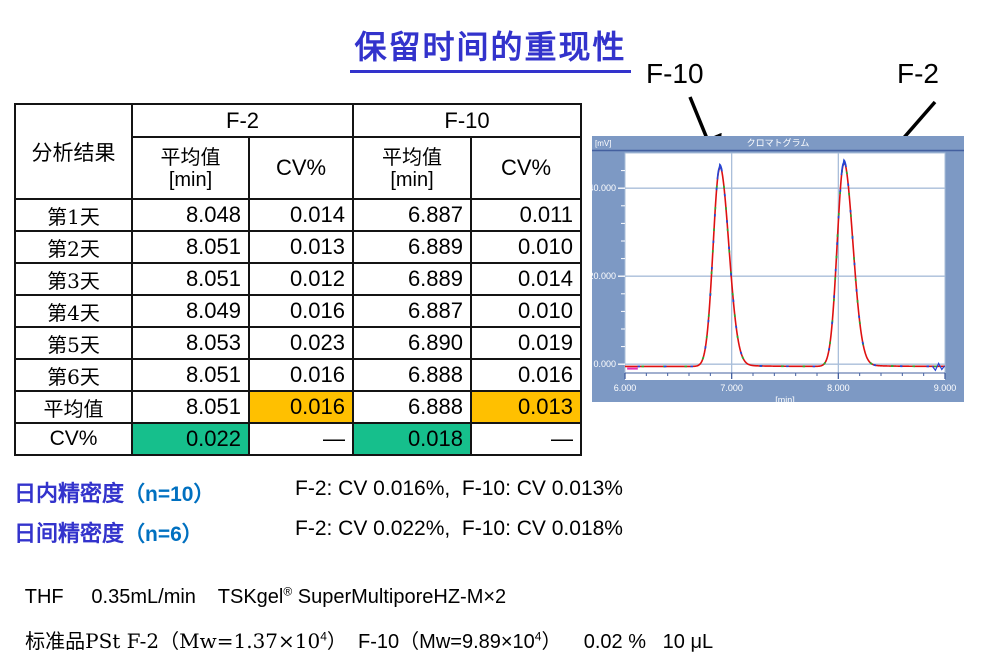 The width and height of the screenshot is (981, 654). I want to click on table-cell: 8.049, so click(190, 311).